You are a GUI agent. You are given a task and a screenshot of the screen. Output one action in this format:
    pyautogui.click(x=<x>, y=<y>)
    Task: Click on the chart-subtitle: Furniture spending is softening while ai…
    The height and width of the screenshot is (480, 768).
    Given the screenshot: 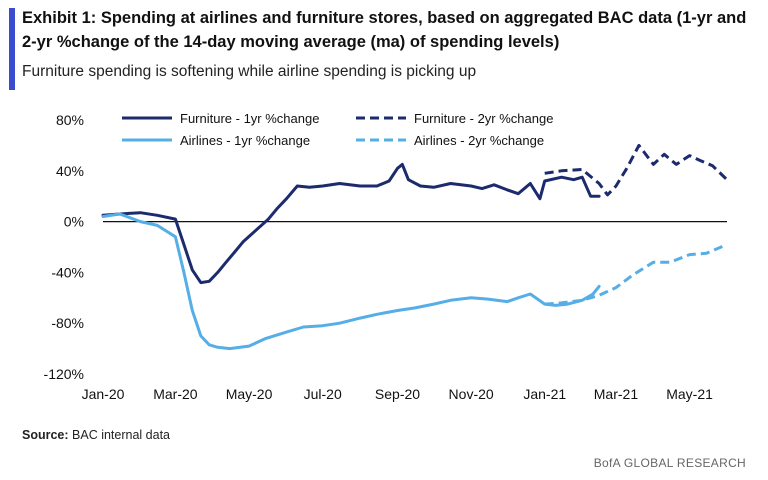 What is the action you would take?
    pyautogui.click(x=249, y=71)
    